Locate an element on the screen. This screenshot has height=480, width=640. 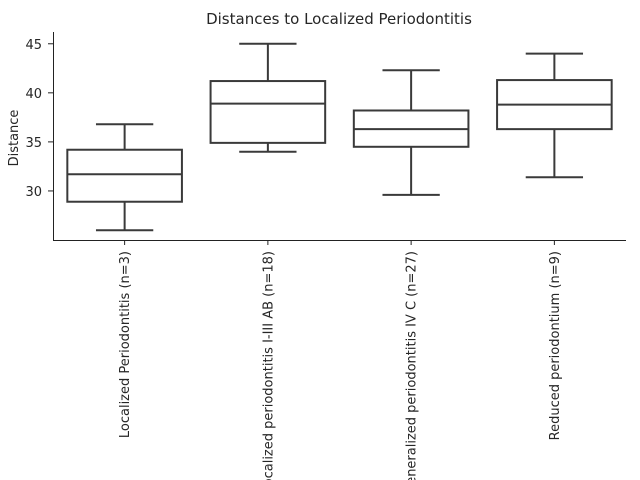
x-tick-label: Reduced periodontium (n=9) is located at coordinates (555, 345).